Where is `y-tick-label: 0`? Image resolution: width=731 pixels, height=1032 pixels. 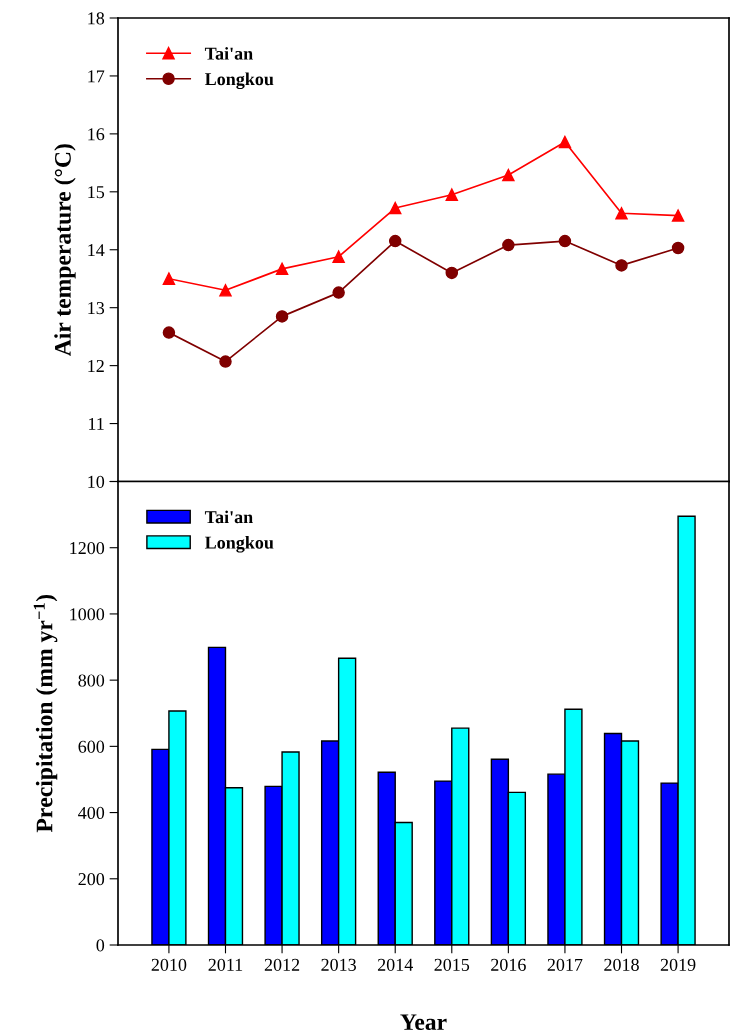 y-tick-label: 0 is located at coordinates (100, 945).